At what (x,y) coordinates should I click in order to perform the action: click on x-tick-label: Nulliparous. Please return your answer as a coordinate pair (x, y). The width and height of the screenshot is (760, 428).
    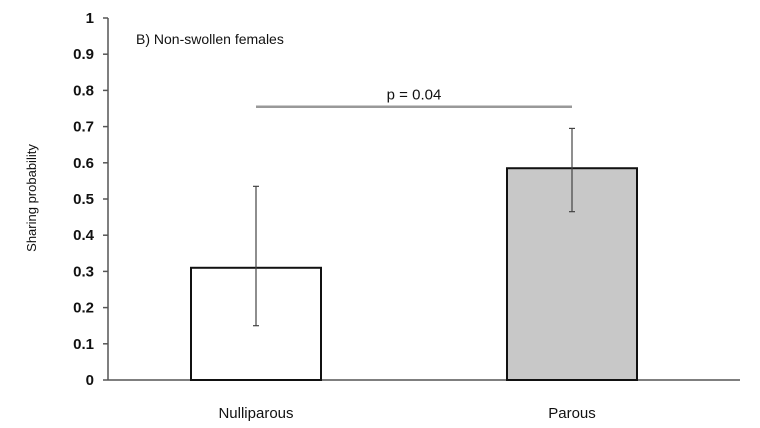
    Looking at the image, I should click on (255, 413).